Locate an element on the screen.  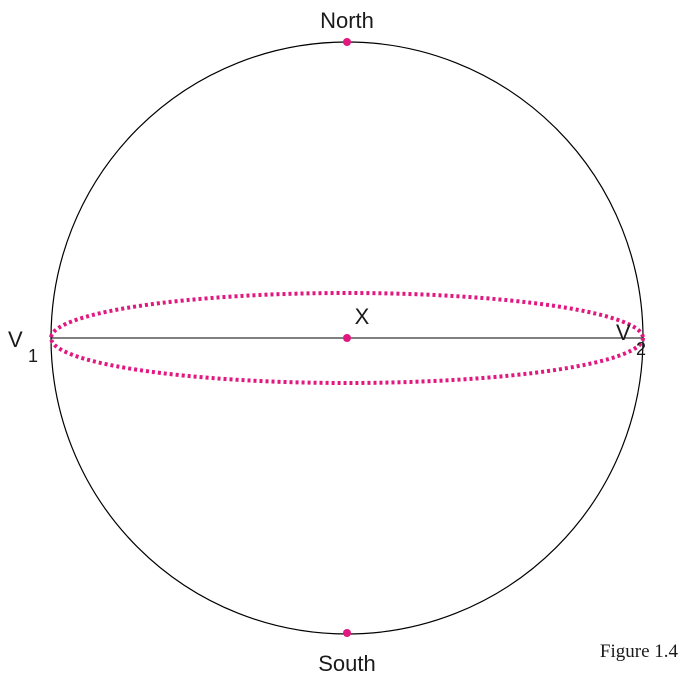
south-point is located at coordinates (347, 633).